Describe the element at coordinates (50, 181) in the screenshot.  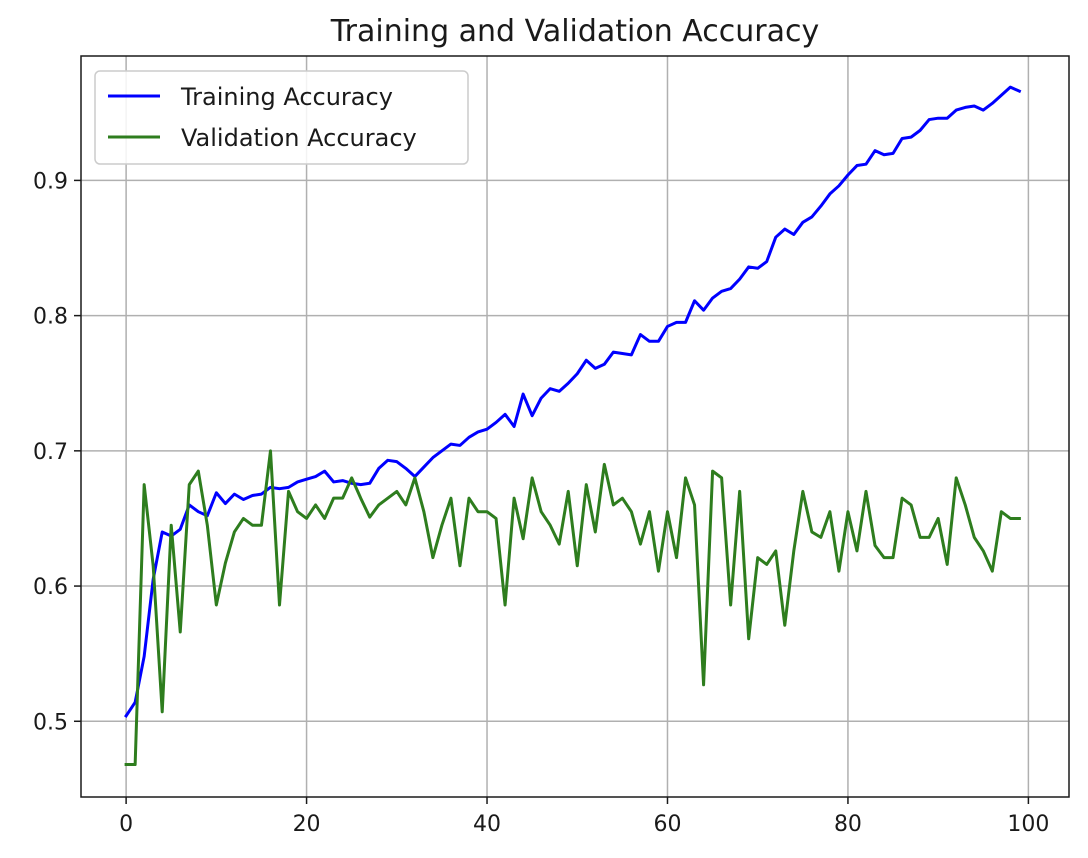
I see `y-tick-label: 0.9` at that location.